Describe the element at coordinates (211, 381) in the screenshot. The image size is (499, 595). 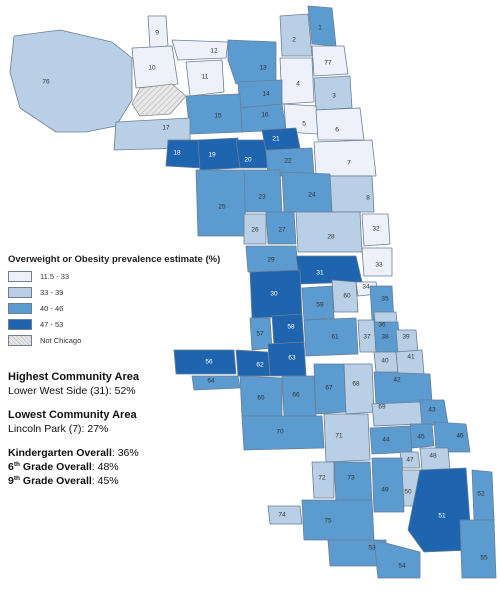
I see `community-area-label-64: 64` at that location.